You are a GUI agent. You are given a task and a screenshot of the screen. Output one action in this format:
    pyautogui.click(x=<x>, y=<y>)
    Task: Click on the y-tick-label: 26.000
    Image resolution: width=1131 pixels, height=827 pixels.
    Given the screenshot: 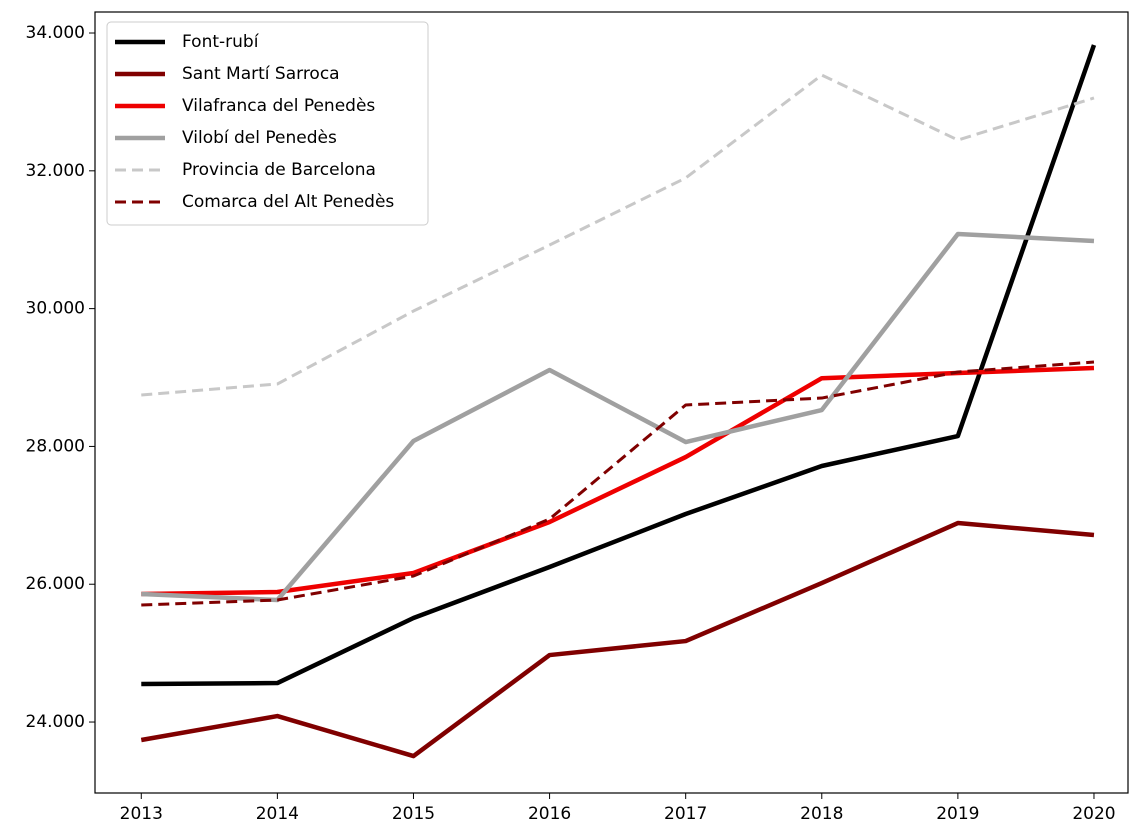 What is the action you would take?
    pyautogui.click(x=55, y=584)
    